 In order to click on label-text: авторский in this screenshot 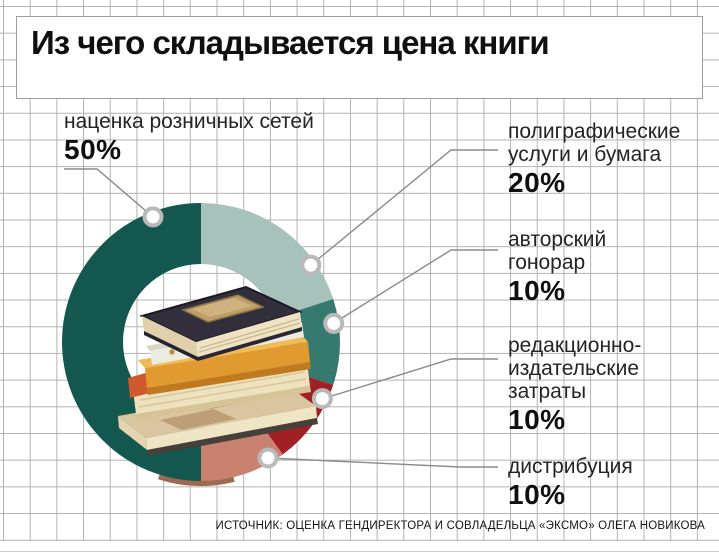, I will do `click(557, 239)`.